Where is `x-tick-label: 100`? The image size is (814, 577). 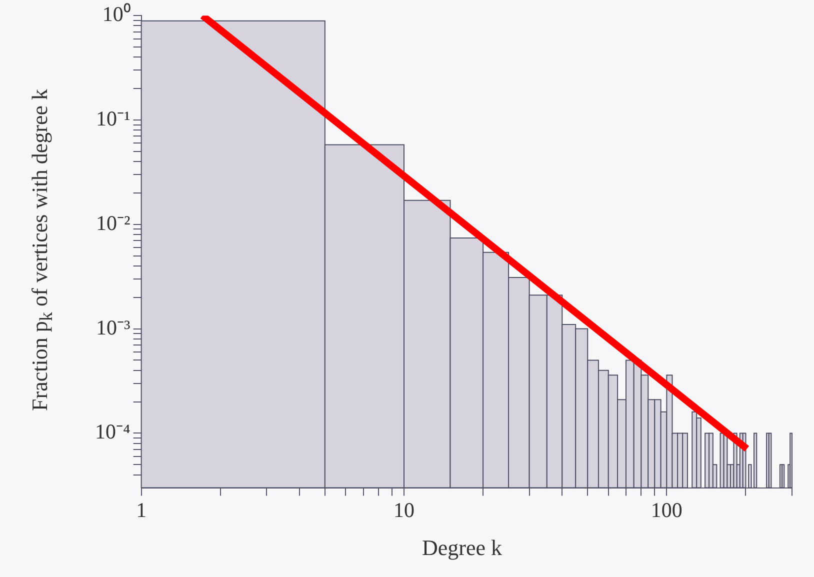
x-tick-label: 100 is located at coordinates (666, 510).